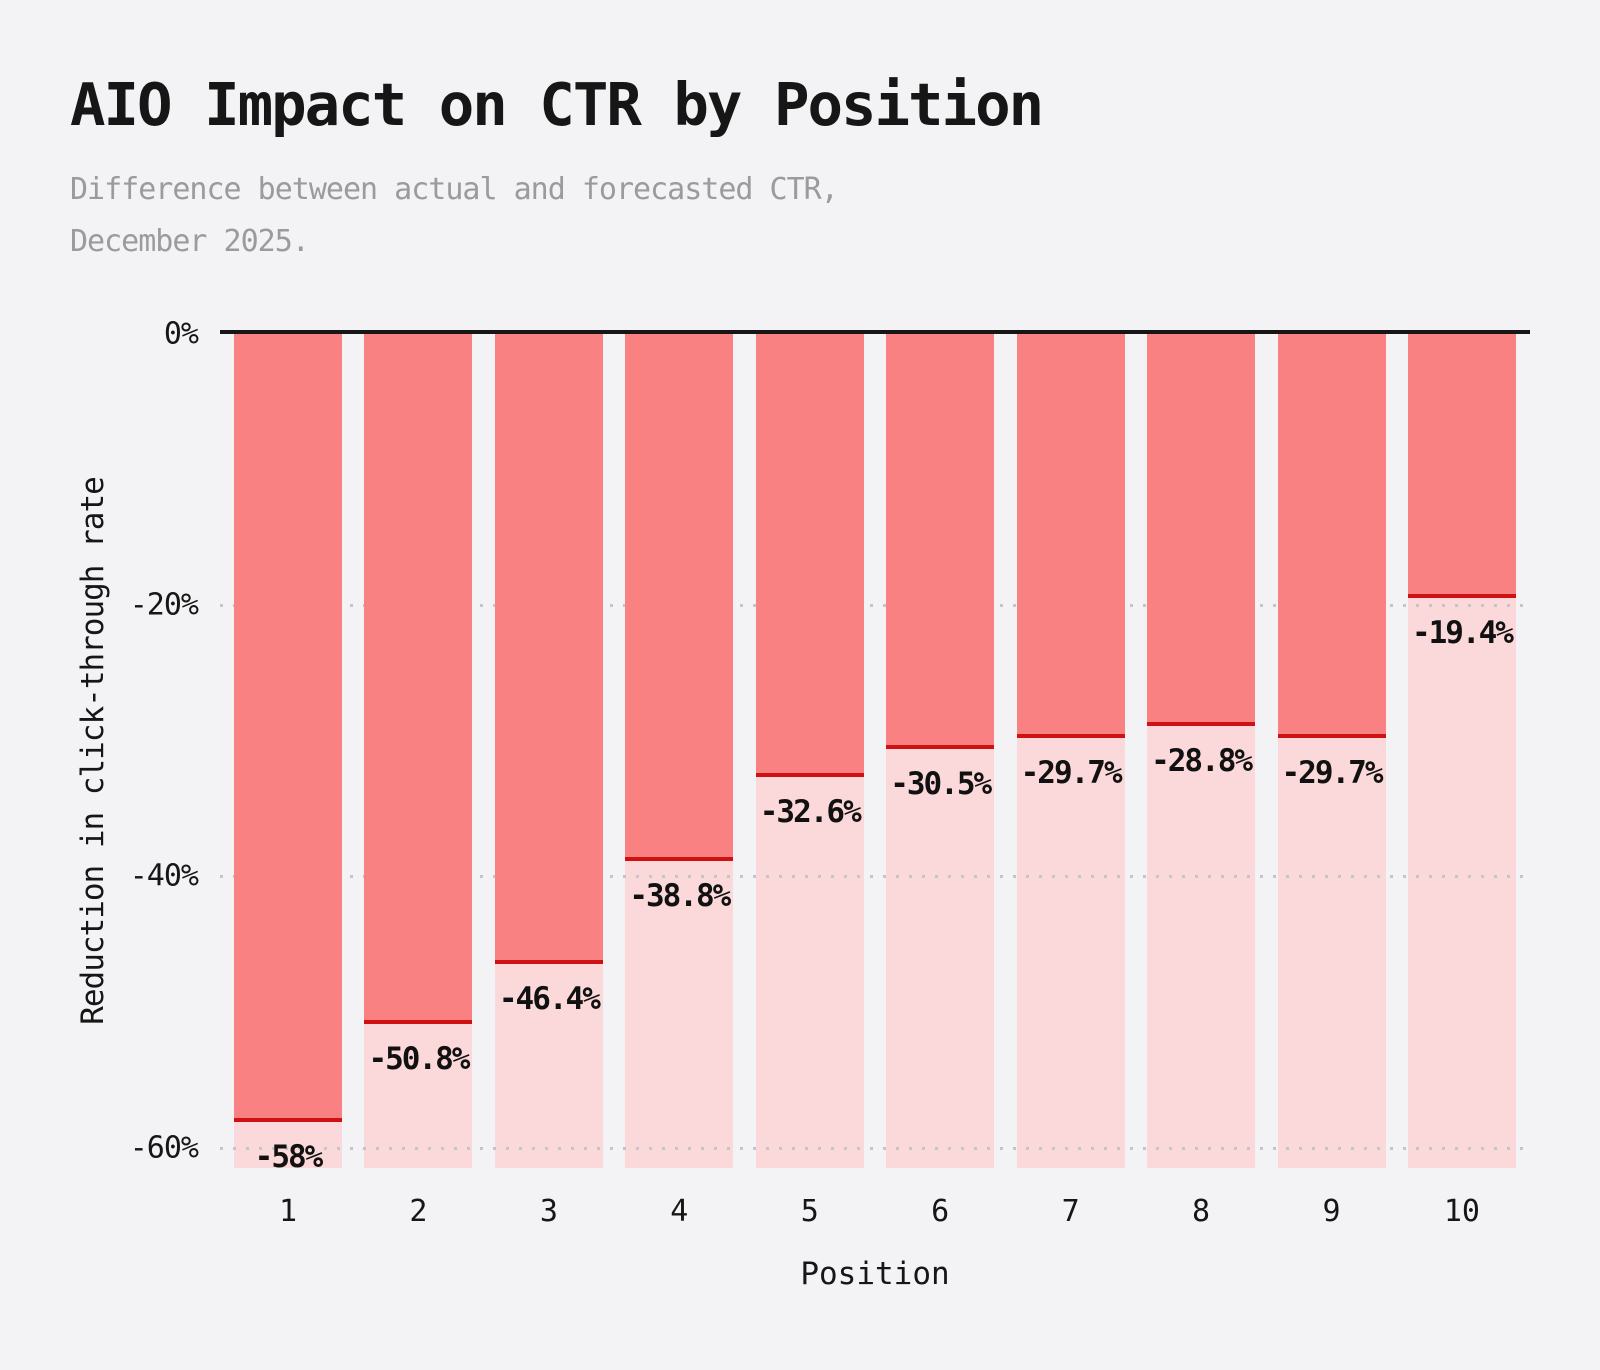  Describe the element at coordinates (557, 104) in the screenshot. I see `chart-title: AIO Impact on CTR by Position` at that location.